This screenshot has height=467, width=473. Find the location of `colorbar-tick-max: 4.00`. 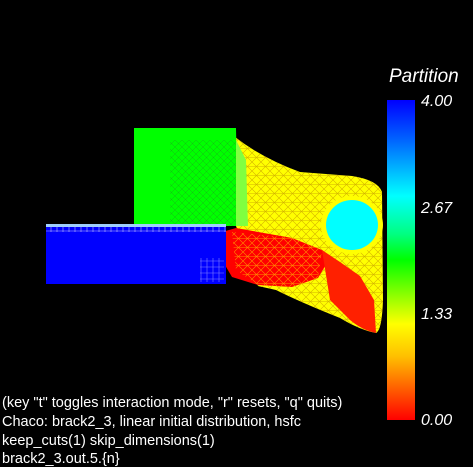

colorbar-tick-max: 4.00 is located at coordinates (437, 101).